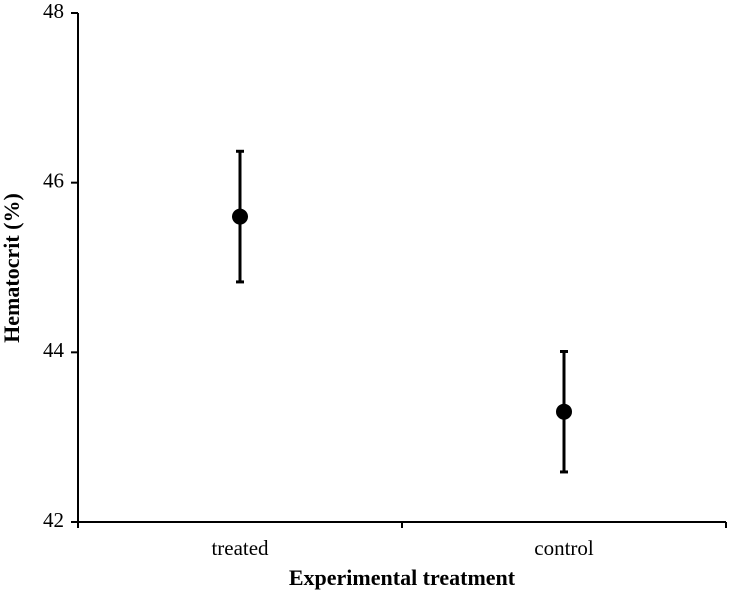  Describe the element at coordinates (53, 11) in the screenshot. I see `y-tick-label: 48` at that location.